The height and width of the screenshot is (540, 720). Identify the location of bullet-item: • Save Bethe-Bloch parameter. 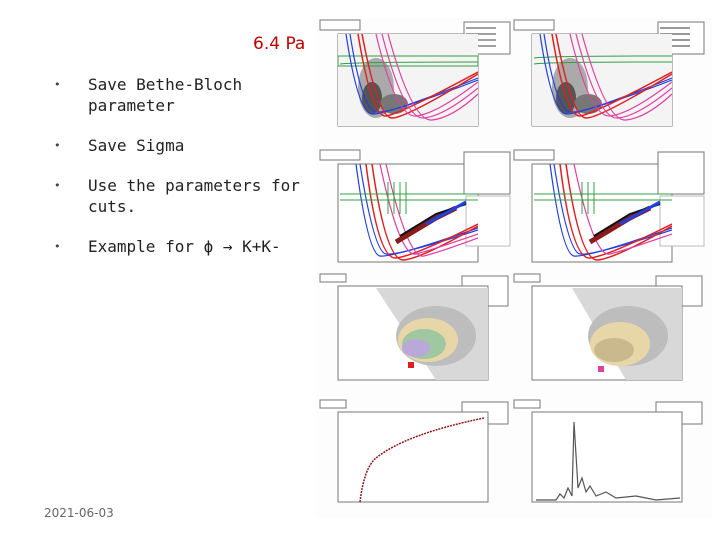
(182, 95).